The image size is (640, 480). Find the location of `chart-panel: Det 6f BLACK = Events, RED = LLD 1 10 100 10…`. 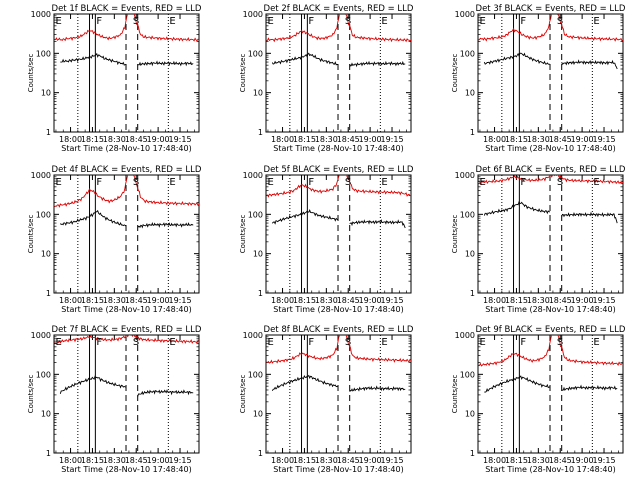

chart-panel: Det 6f BLACK = Events, RED = LLD 1 10 100 10… is located at coordinates (538, 239).